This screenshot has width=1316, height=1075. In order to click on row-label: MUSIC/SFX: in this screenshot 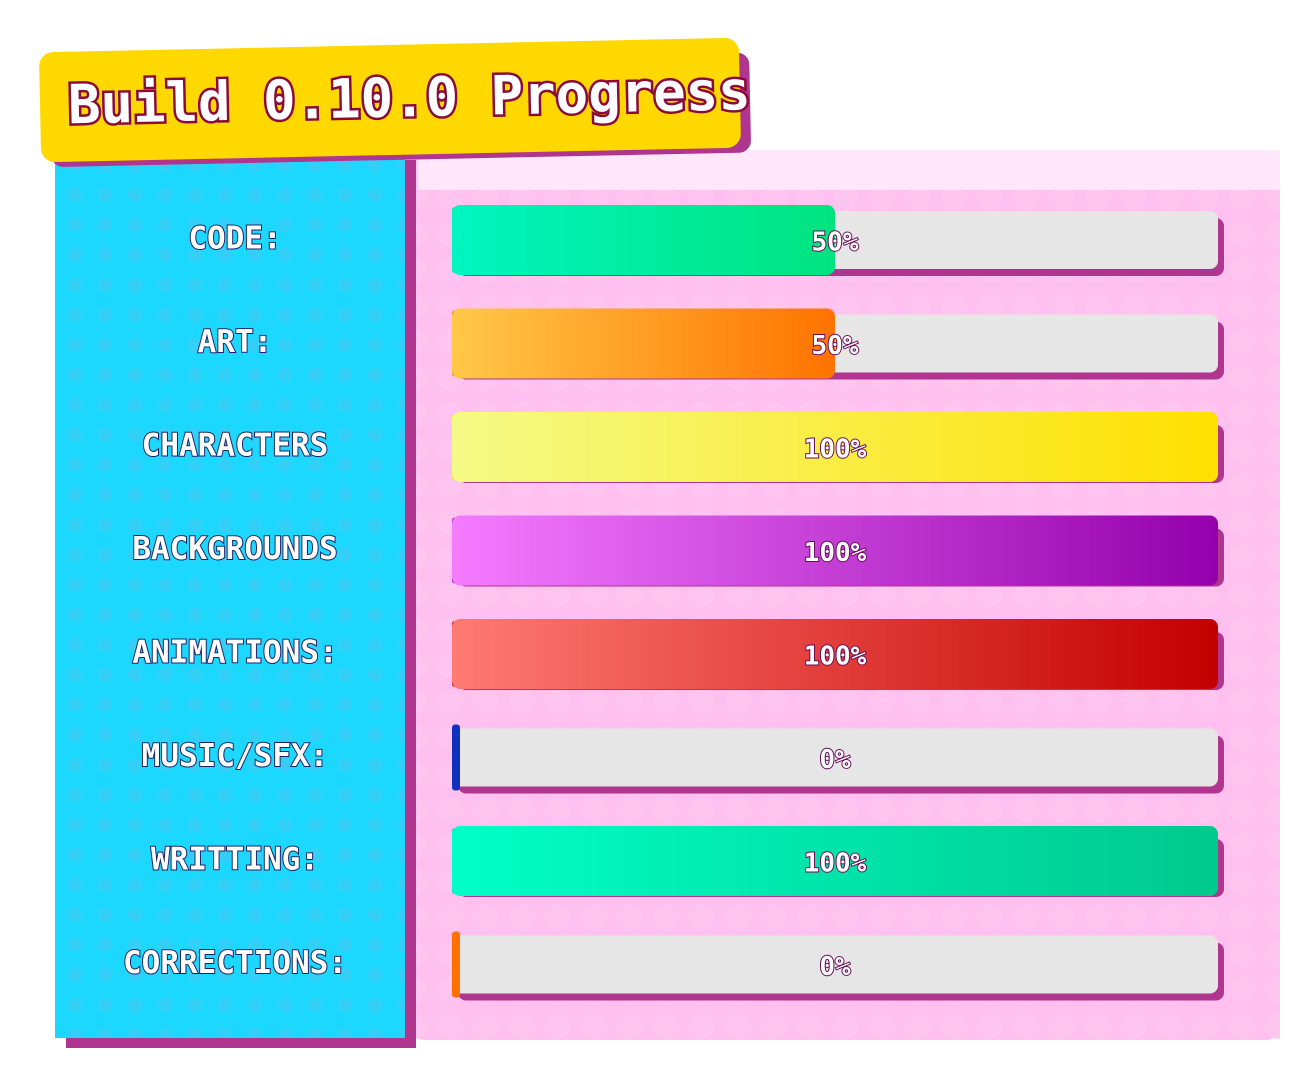, I will do `click(235, 756)`.